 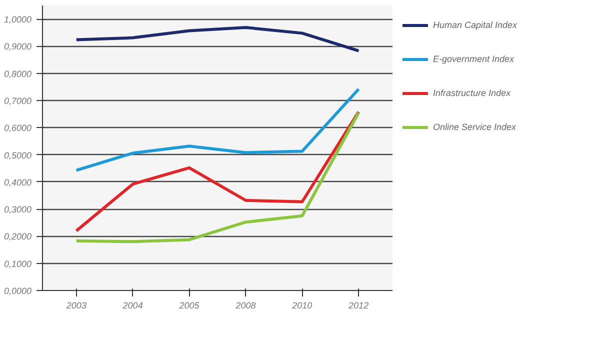 What do you see at coordinates (18, 73) in the screenshot?
I see `y-tick-label: 0,8000` at bounding box center [18, 73].